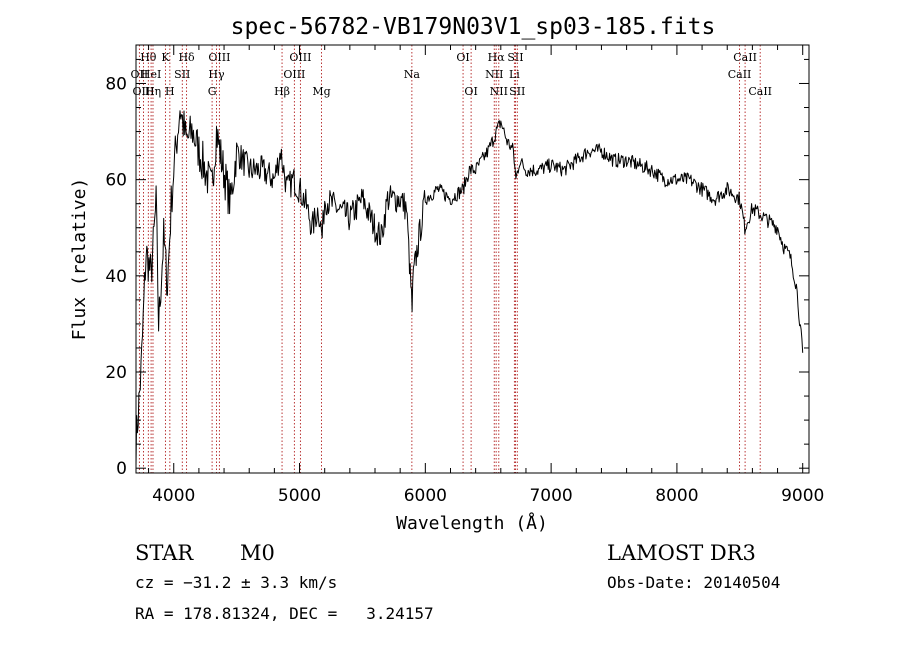  What do you see at coordinates (153, 91) in the screenshot?
I see `marker-label: Hη` at bounding box center [153, 91].